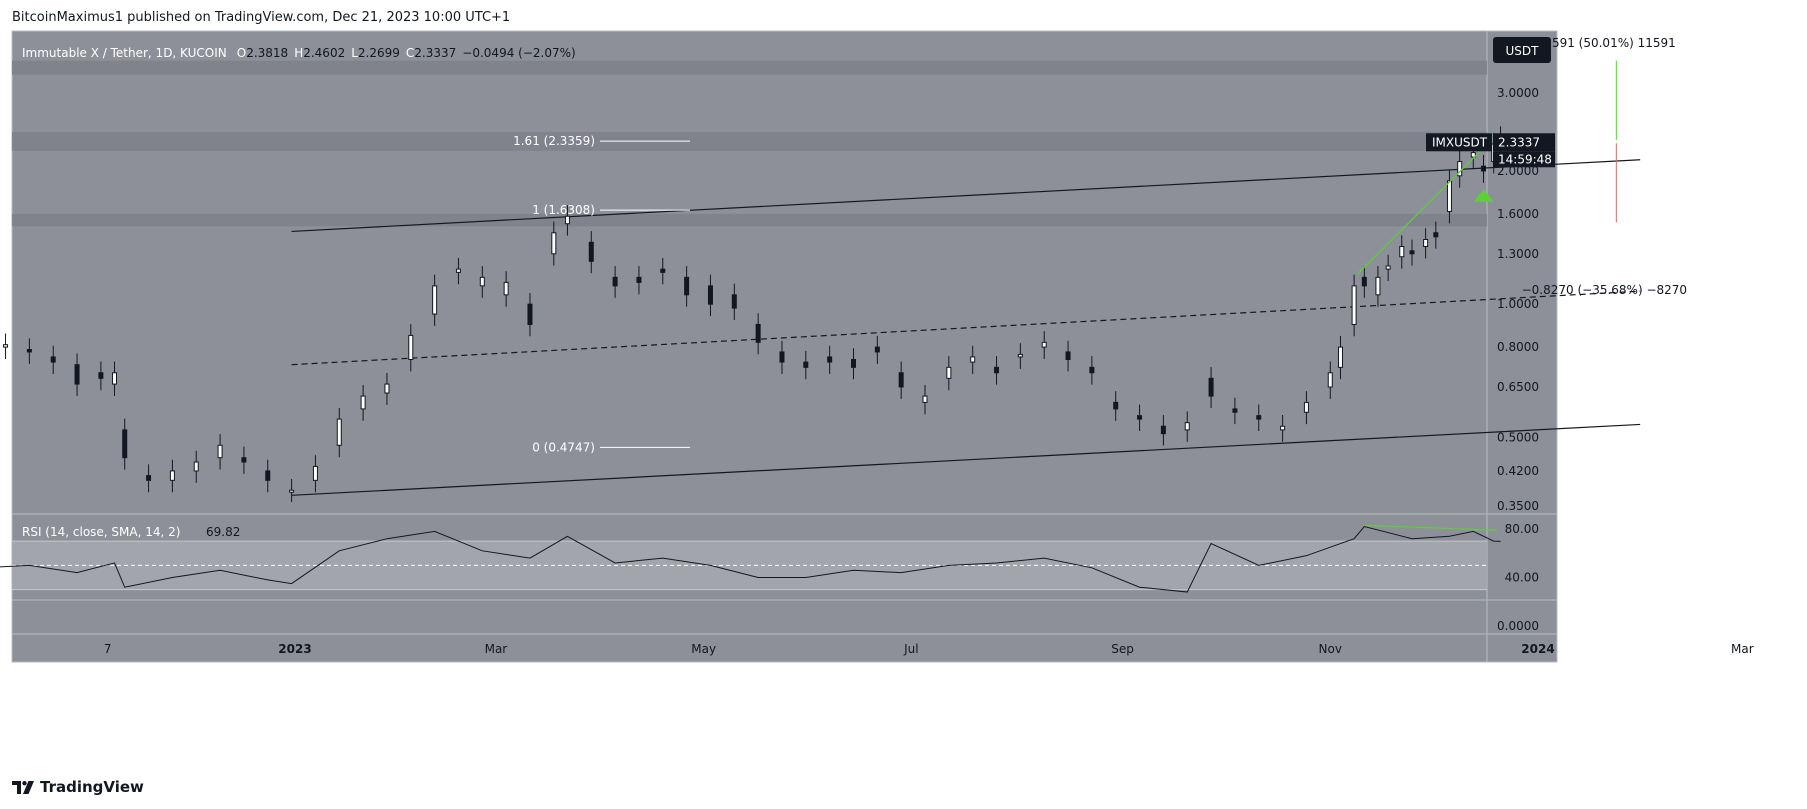  Describe the element at coordinates (1522, 529) in the screenshot. I see `rsi-axis-tick: 80.00` at that location.